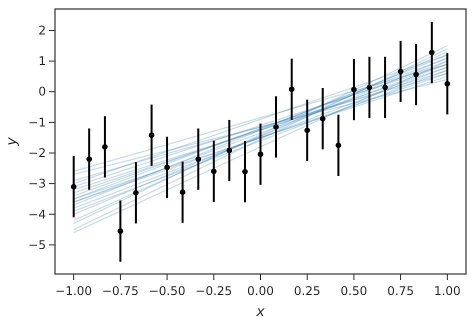 The height and width of the screenshot is (326, 474). I want to click on y-tick-label: −5, so click(37, 245).